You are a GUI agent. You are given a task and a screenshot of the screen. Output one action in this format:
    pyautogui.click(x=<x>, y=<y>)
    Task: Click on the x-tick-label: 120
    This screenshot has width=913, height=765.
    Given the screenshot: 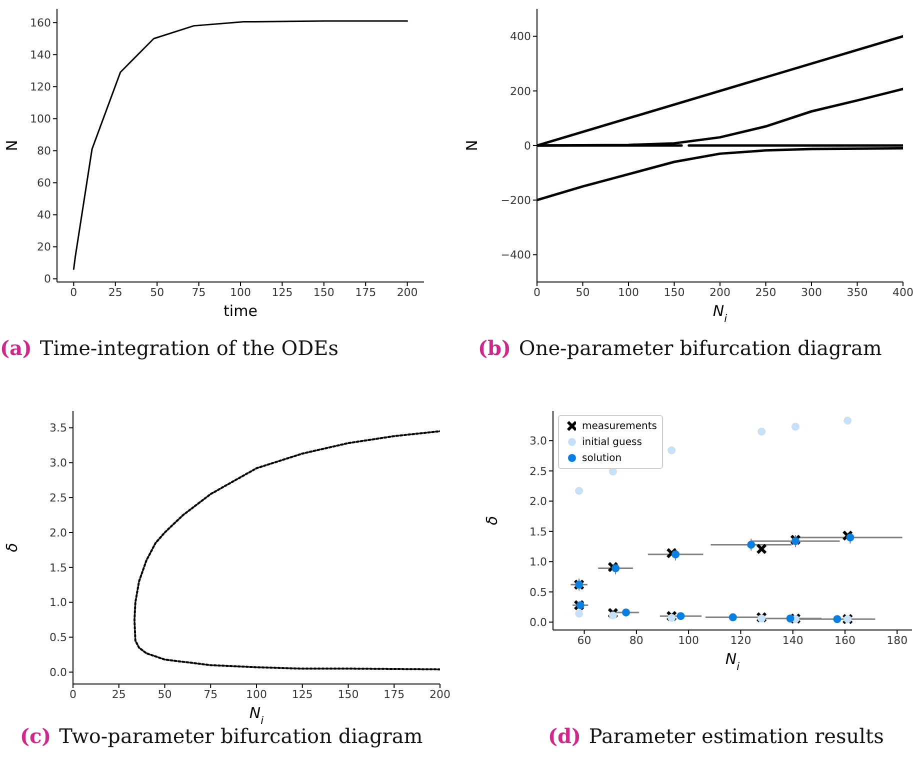 What is the action you would take?
    pyautogui.click(x=741, y=640)
    